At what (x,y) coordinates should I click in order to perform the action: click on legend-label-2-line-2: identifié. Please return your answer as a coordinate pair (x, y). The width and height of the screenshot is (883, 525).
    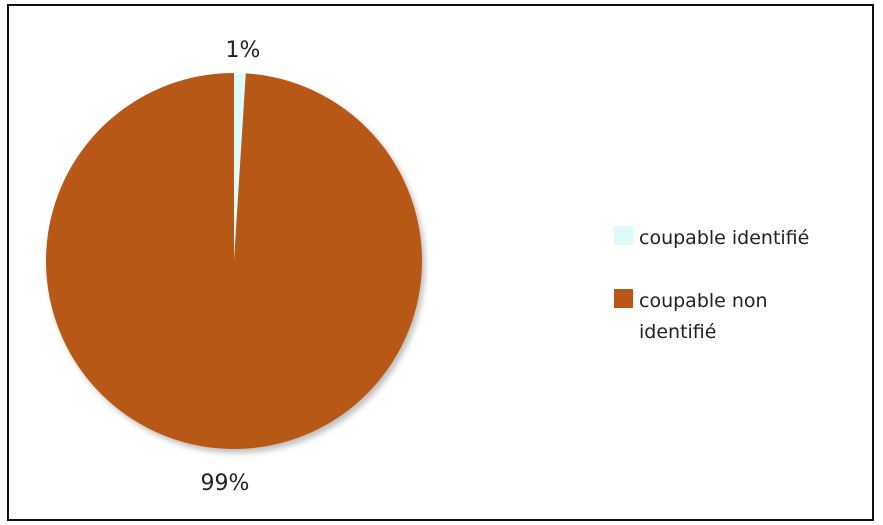
    Looking at the image, I should click on (677, 332).